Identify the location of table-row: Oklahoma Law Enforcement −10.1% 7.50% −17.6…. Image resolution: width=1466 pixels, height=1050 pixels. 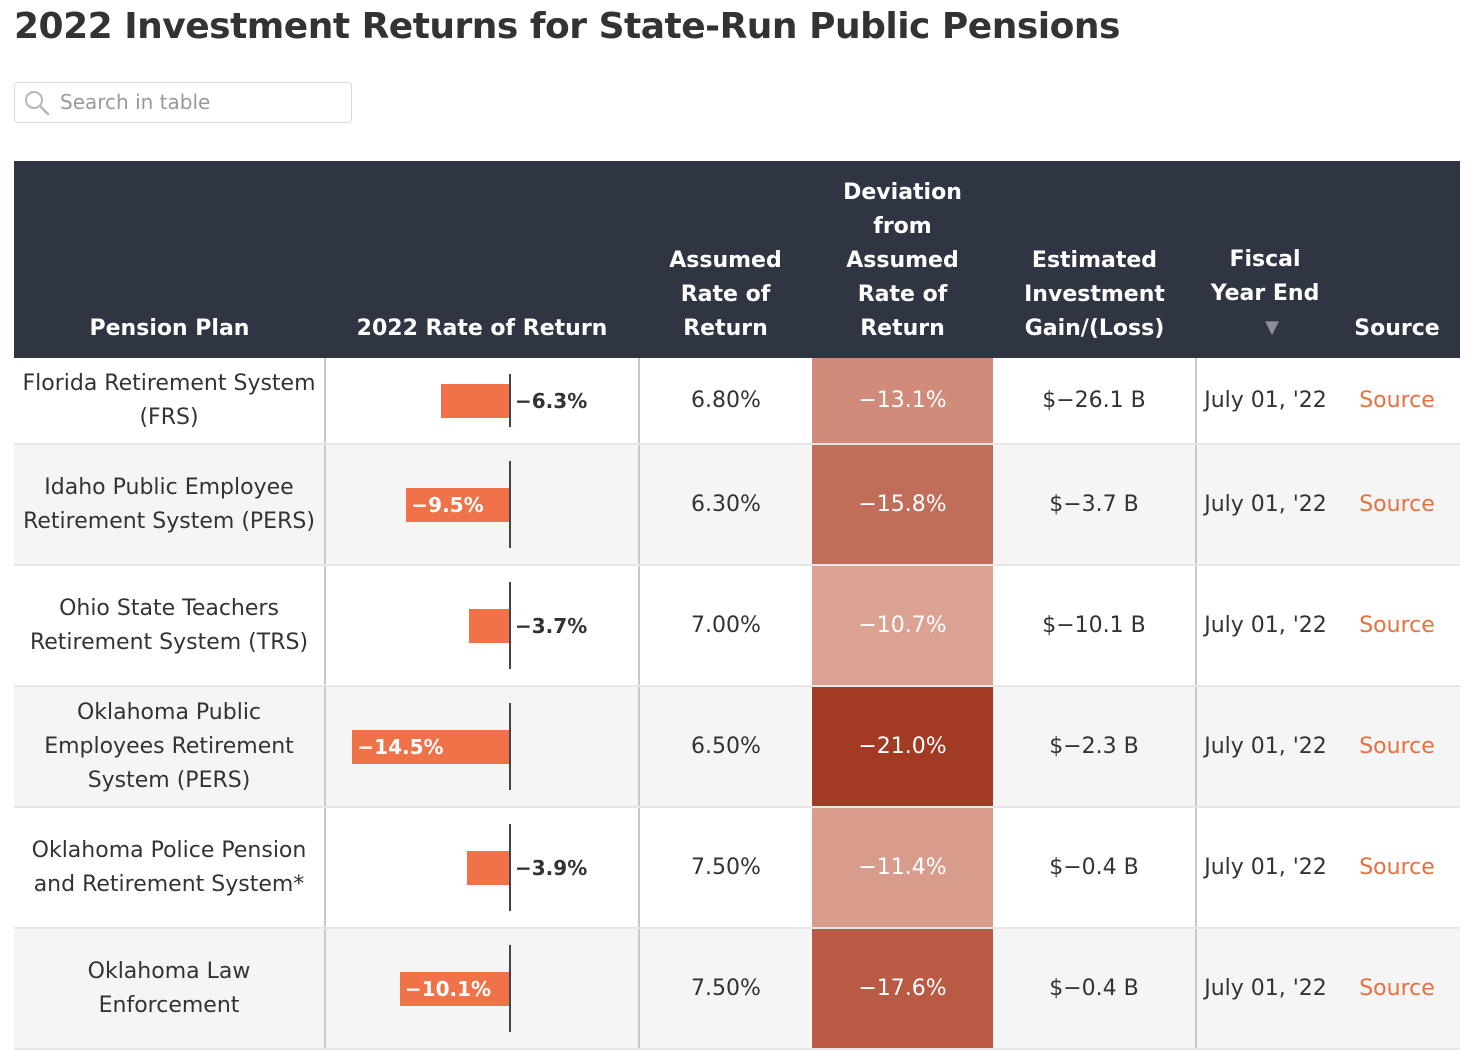
(737, 989).